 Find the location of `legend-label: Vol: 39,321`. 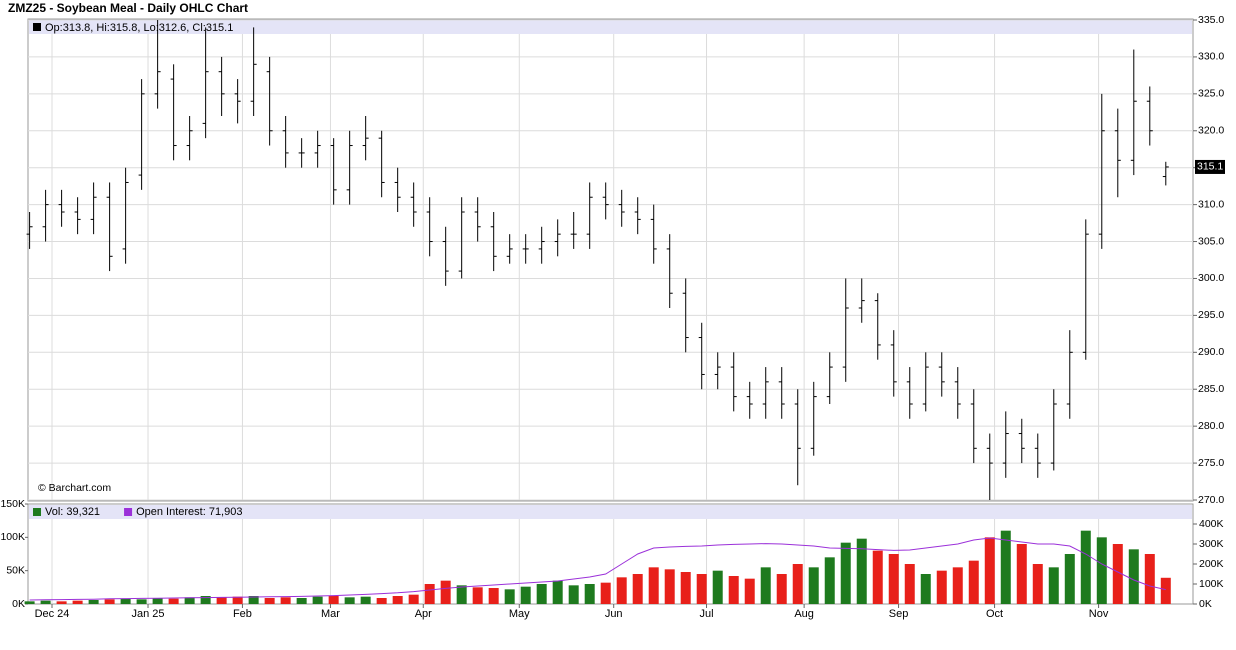

legend-label: Vol: 39,321 is located at coordinates (72, 512).